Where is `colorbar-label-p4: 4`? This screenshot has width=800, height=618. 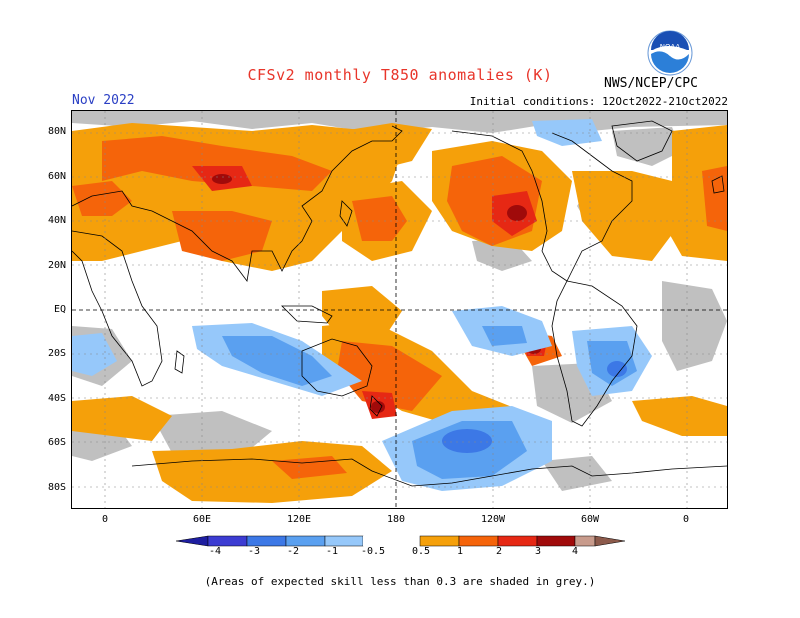
colorbar-label-p4: 4 is located at coordinates (575, 551).